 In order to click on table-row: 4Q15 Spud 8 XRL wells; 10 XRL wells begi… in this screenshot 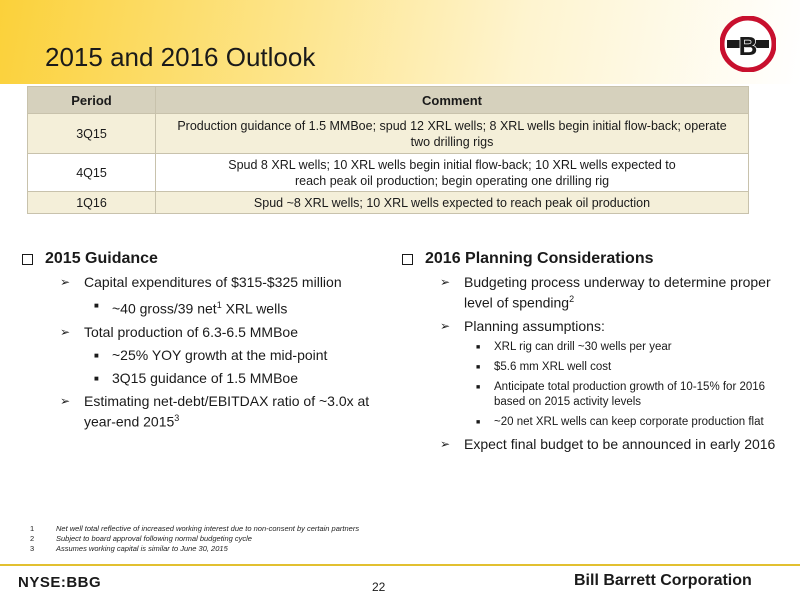, I will do `click(388, 172)`.